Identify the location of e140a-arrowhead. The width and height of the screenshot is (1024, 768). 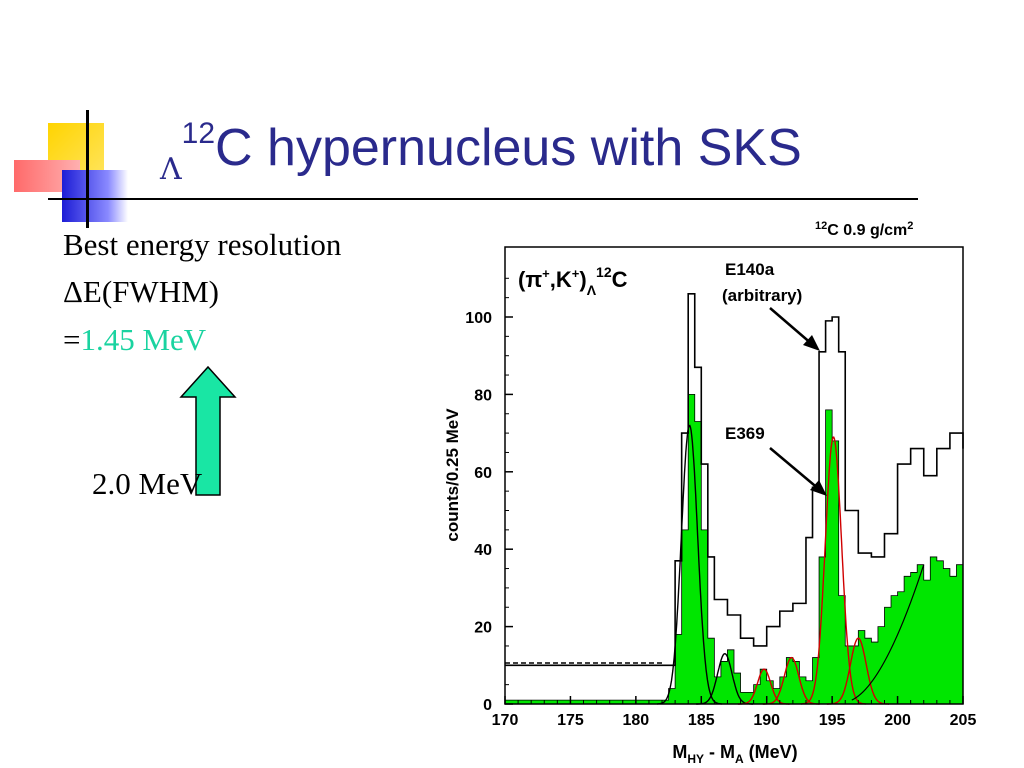
(811, 343).